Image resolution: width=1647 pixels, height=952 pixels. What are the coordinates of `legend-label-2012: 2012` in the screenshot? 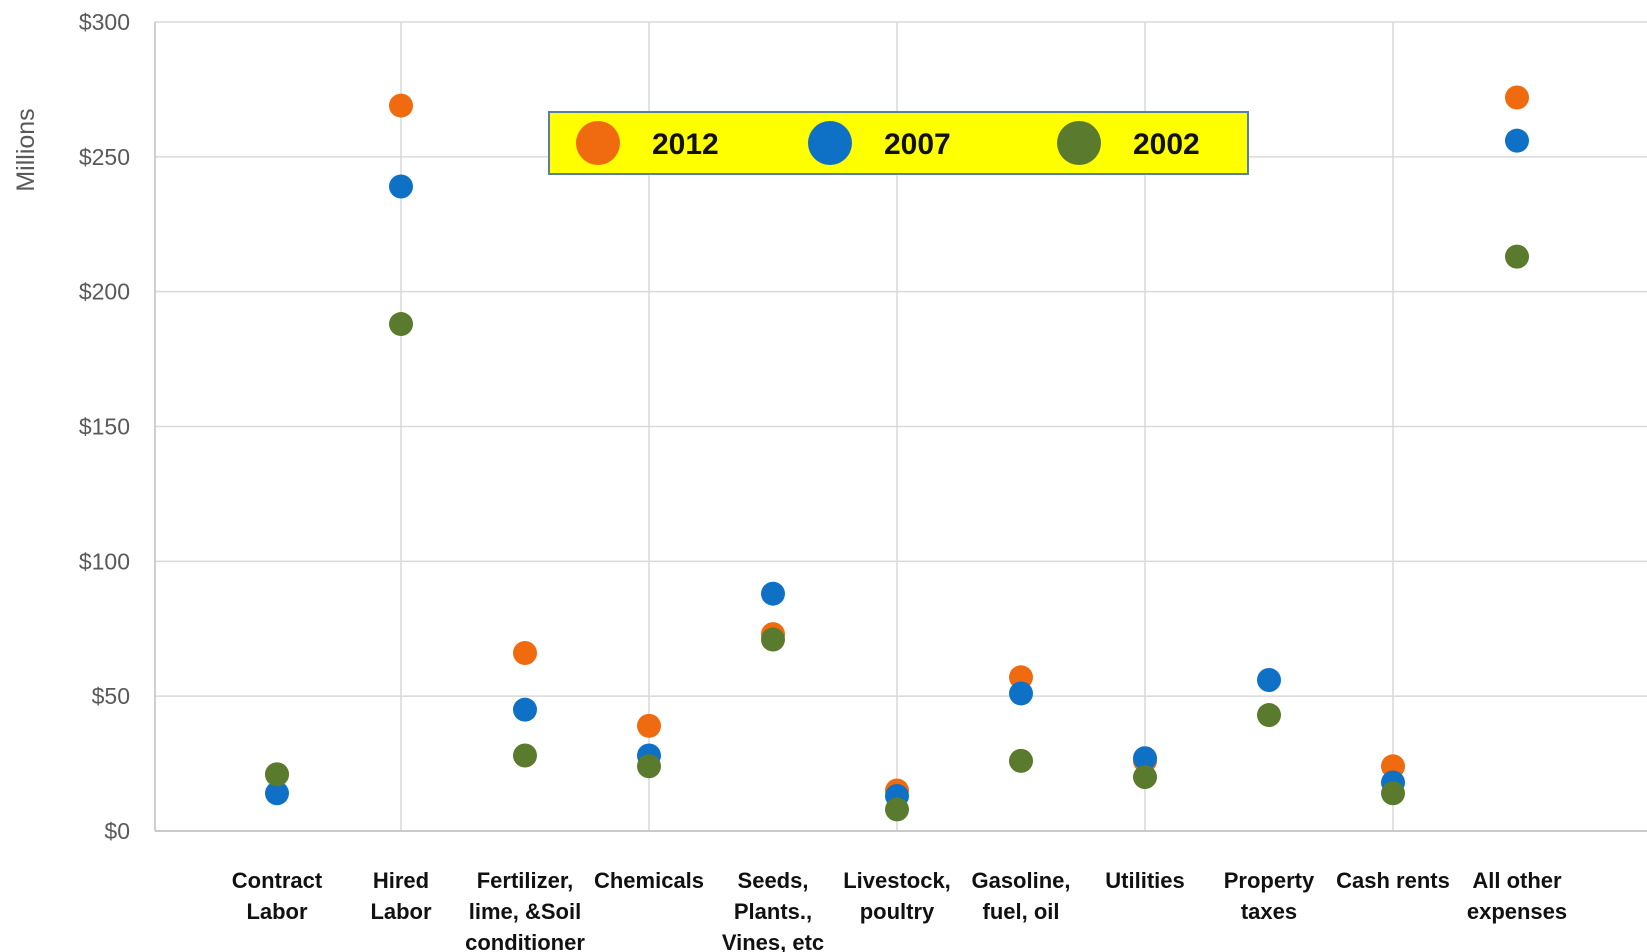 It's located at (685, 144).